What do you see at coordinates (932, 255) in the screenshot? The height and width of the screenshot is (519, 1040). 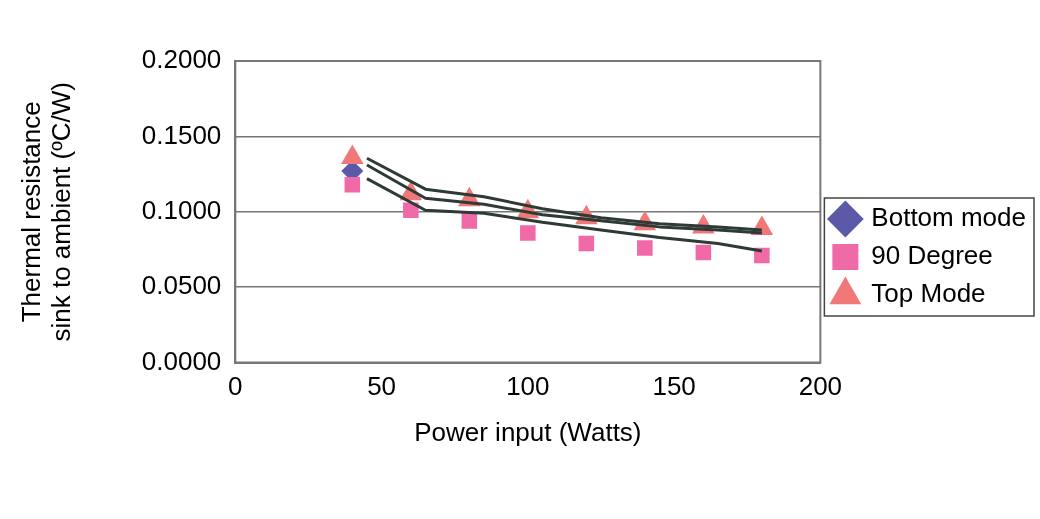 I see `legend-label: 90 Degree` at bounding box center [932, 255].